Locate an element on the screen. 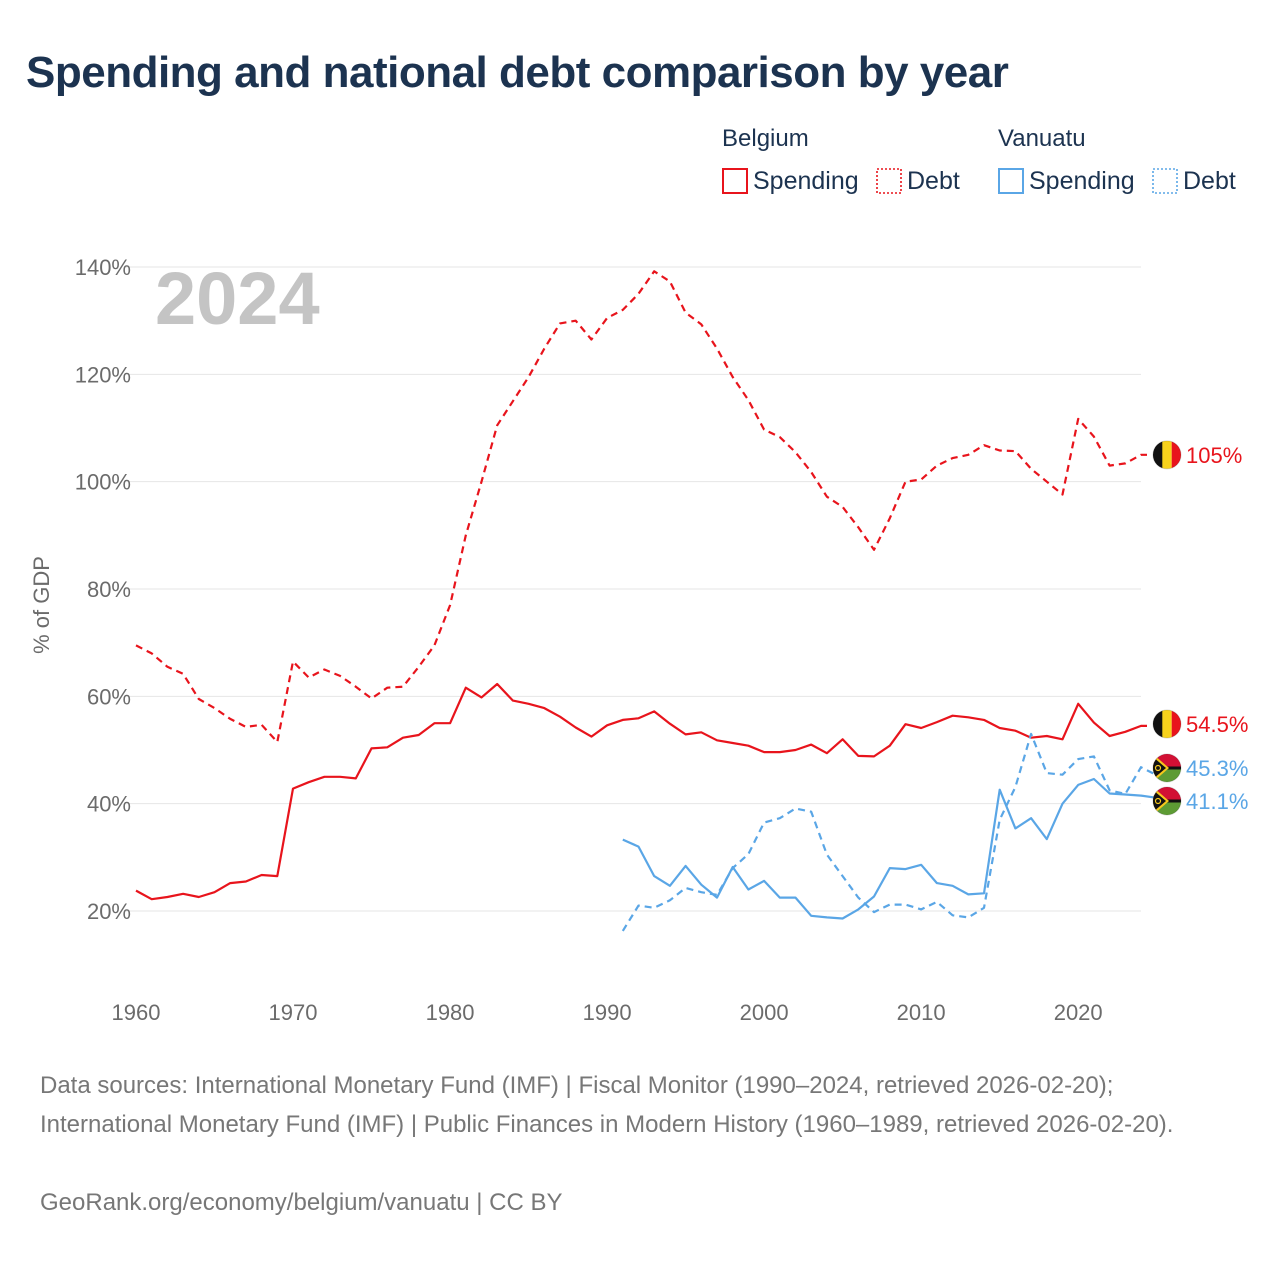 Image resolution: width=1280 pixels, height=1280 pixels. y-tick-label: 20% is located at coordinates (109, 911).